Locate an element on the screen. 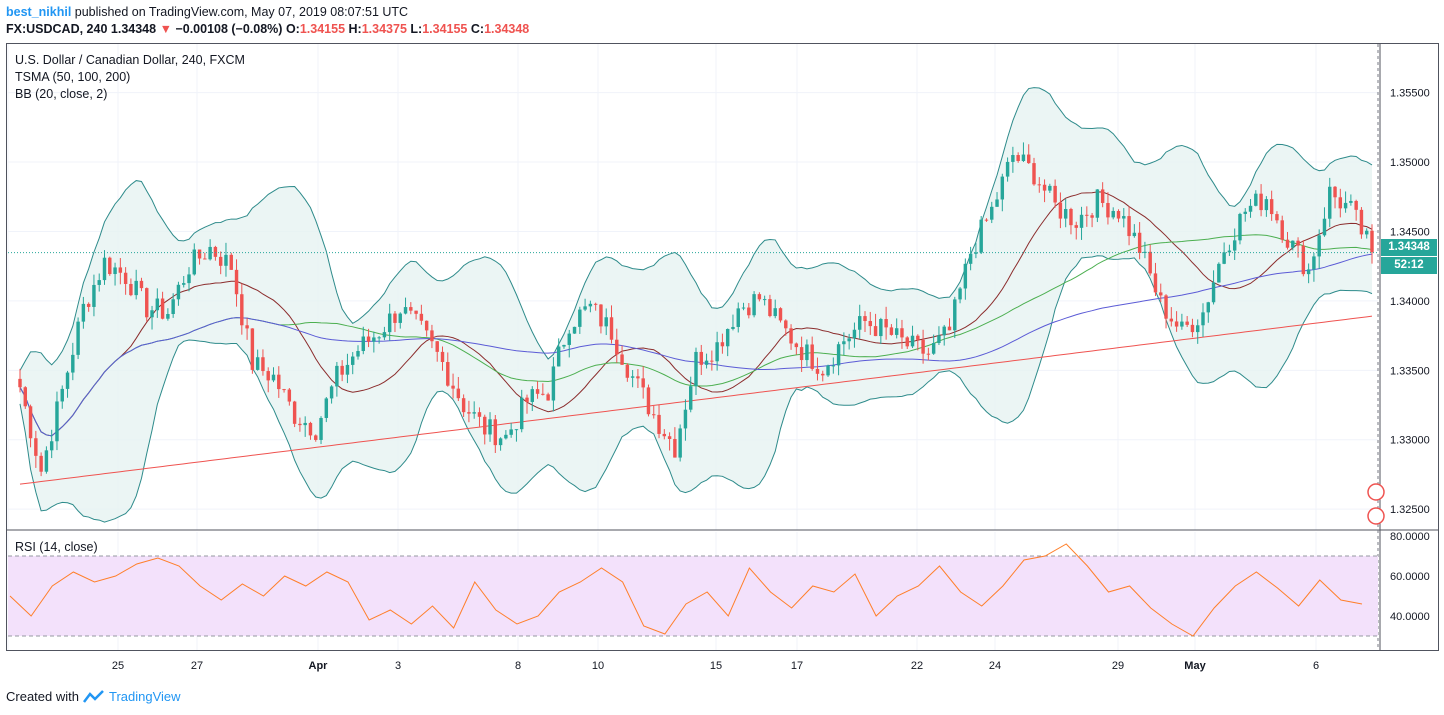  rsi-legend: RSI (14, close) is located at coordinates (56, 547).